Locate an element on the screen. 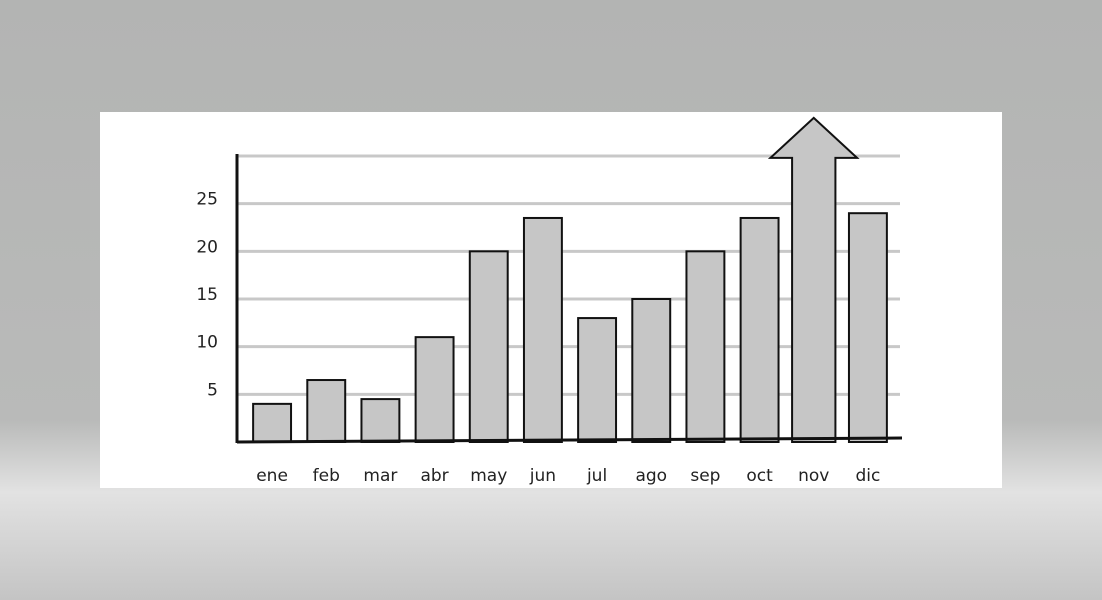 Image resolution: width=1102 pixels, height=600 pixels. x-tick-label: abr is located at coordinates (434, 476).